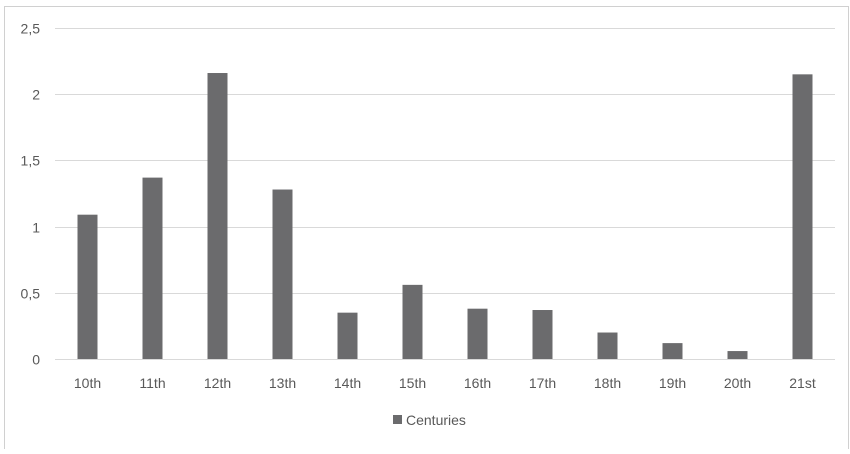 This screenshot has width=850, height=454. Describe the element at coordinates (347, 335) in the screenshot. I see `bar-14th` at that location.